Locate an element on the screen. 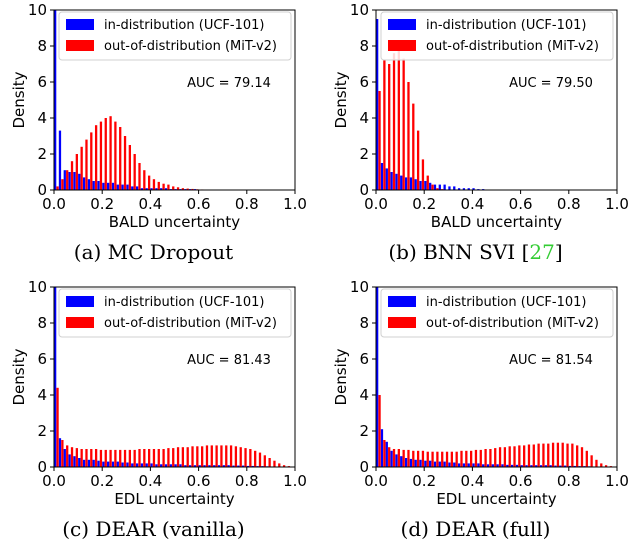  y-axis-label: Density is located at coordinates (19, 376).